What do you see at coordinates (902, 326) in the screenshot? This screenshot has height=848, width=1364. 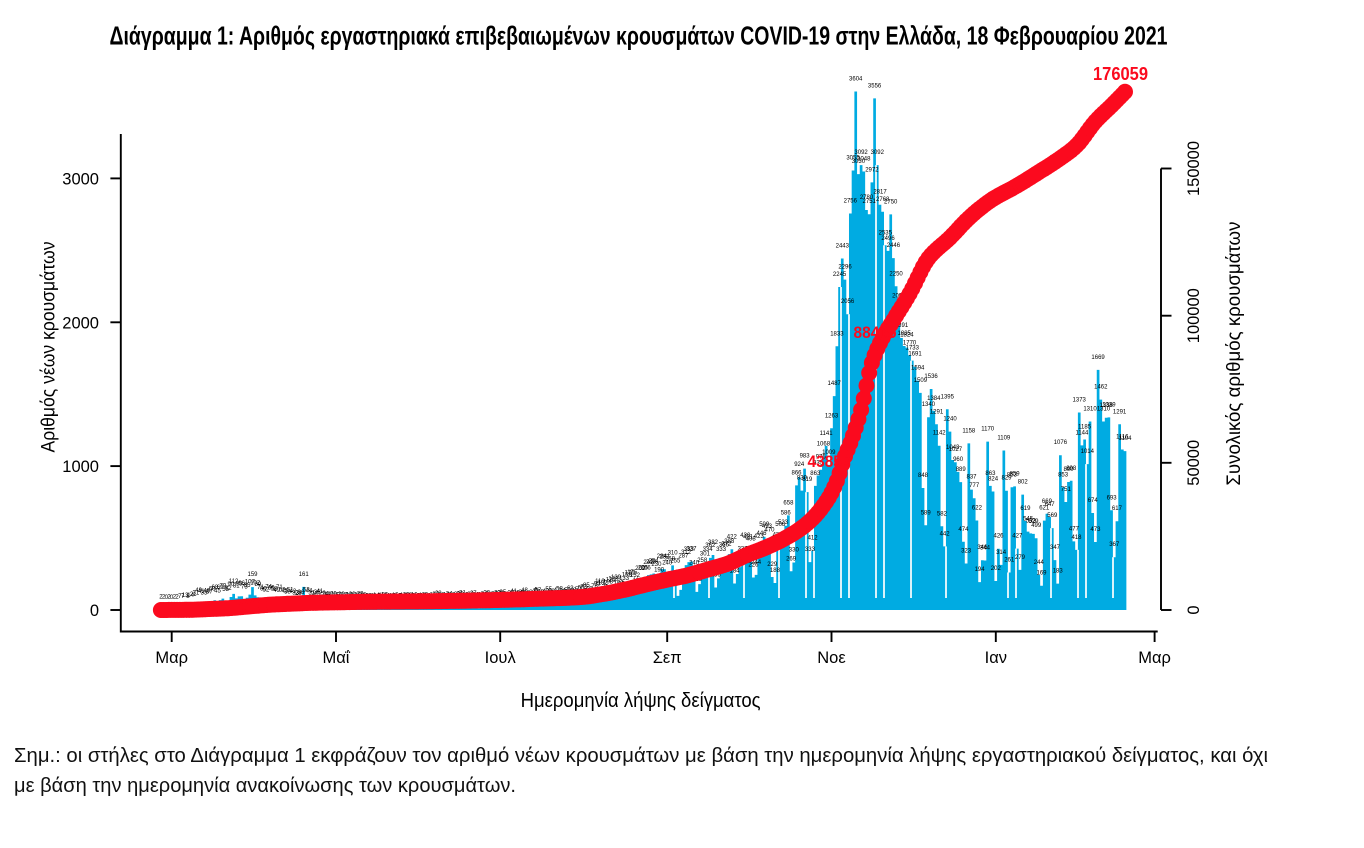 I see `svg-text: 1891` at bounding box center [902, 326].